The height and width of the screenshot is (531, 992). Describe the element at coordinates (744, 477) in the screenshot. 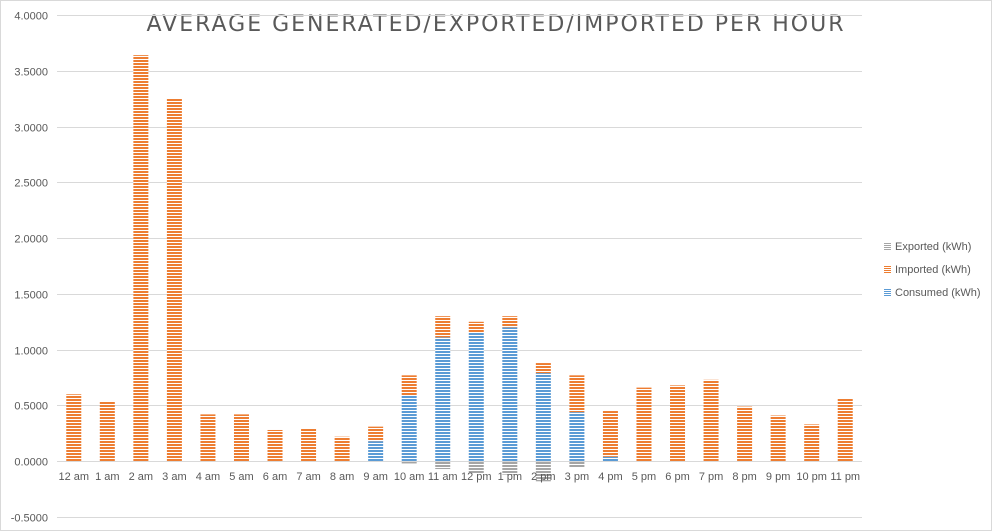

I see `x-tick-label: 8 pm` at that location.